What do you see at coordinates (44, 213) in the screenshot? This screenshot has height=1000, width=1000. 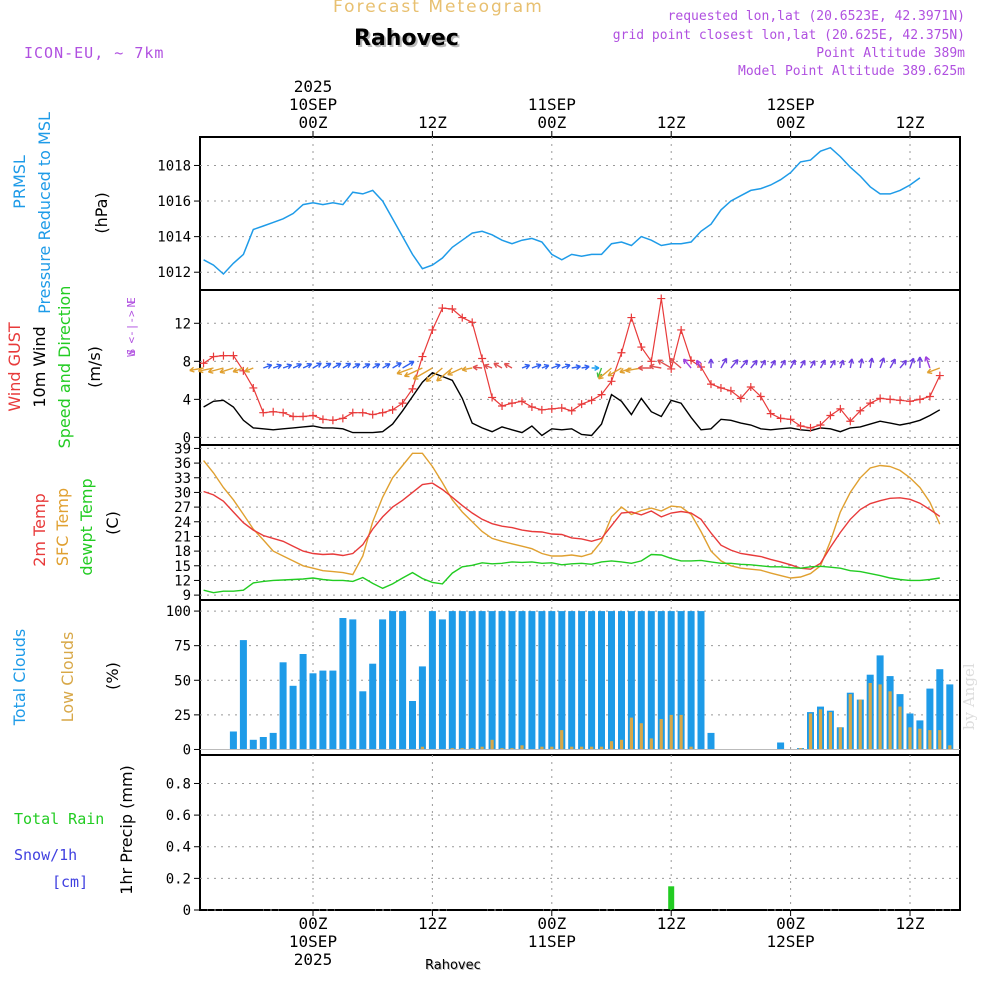 I see `pressure-label: Pressure Reduced to MSL` at bounding box center [44, 213].